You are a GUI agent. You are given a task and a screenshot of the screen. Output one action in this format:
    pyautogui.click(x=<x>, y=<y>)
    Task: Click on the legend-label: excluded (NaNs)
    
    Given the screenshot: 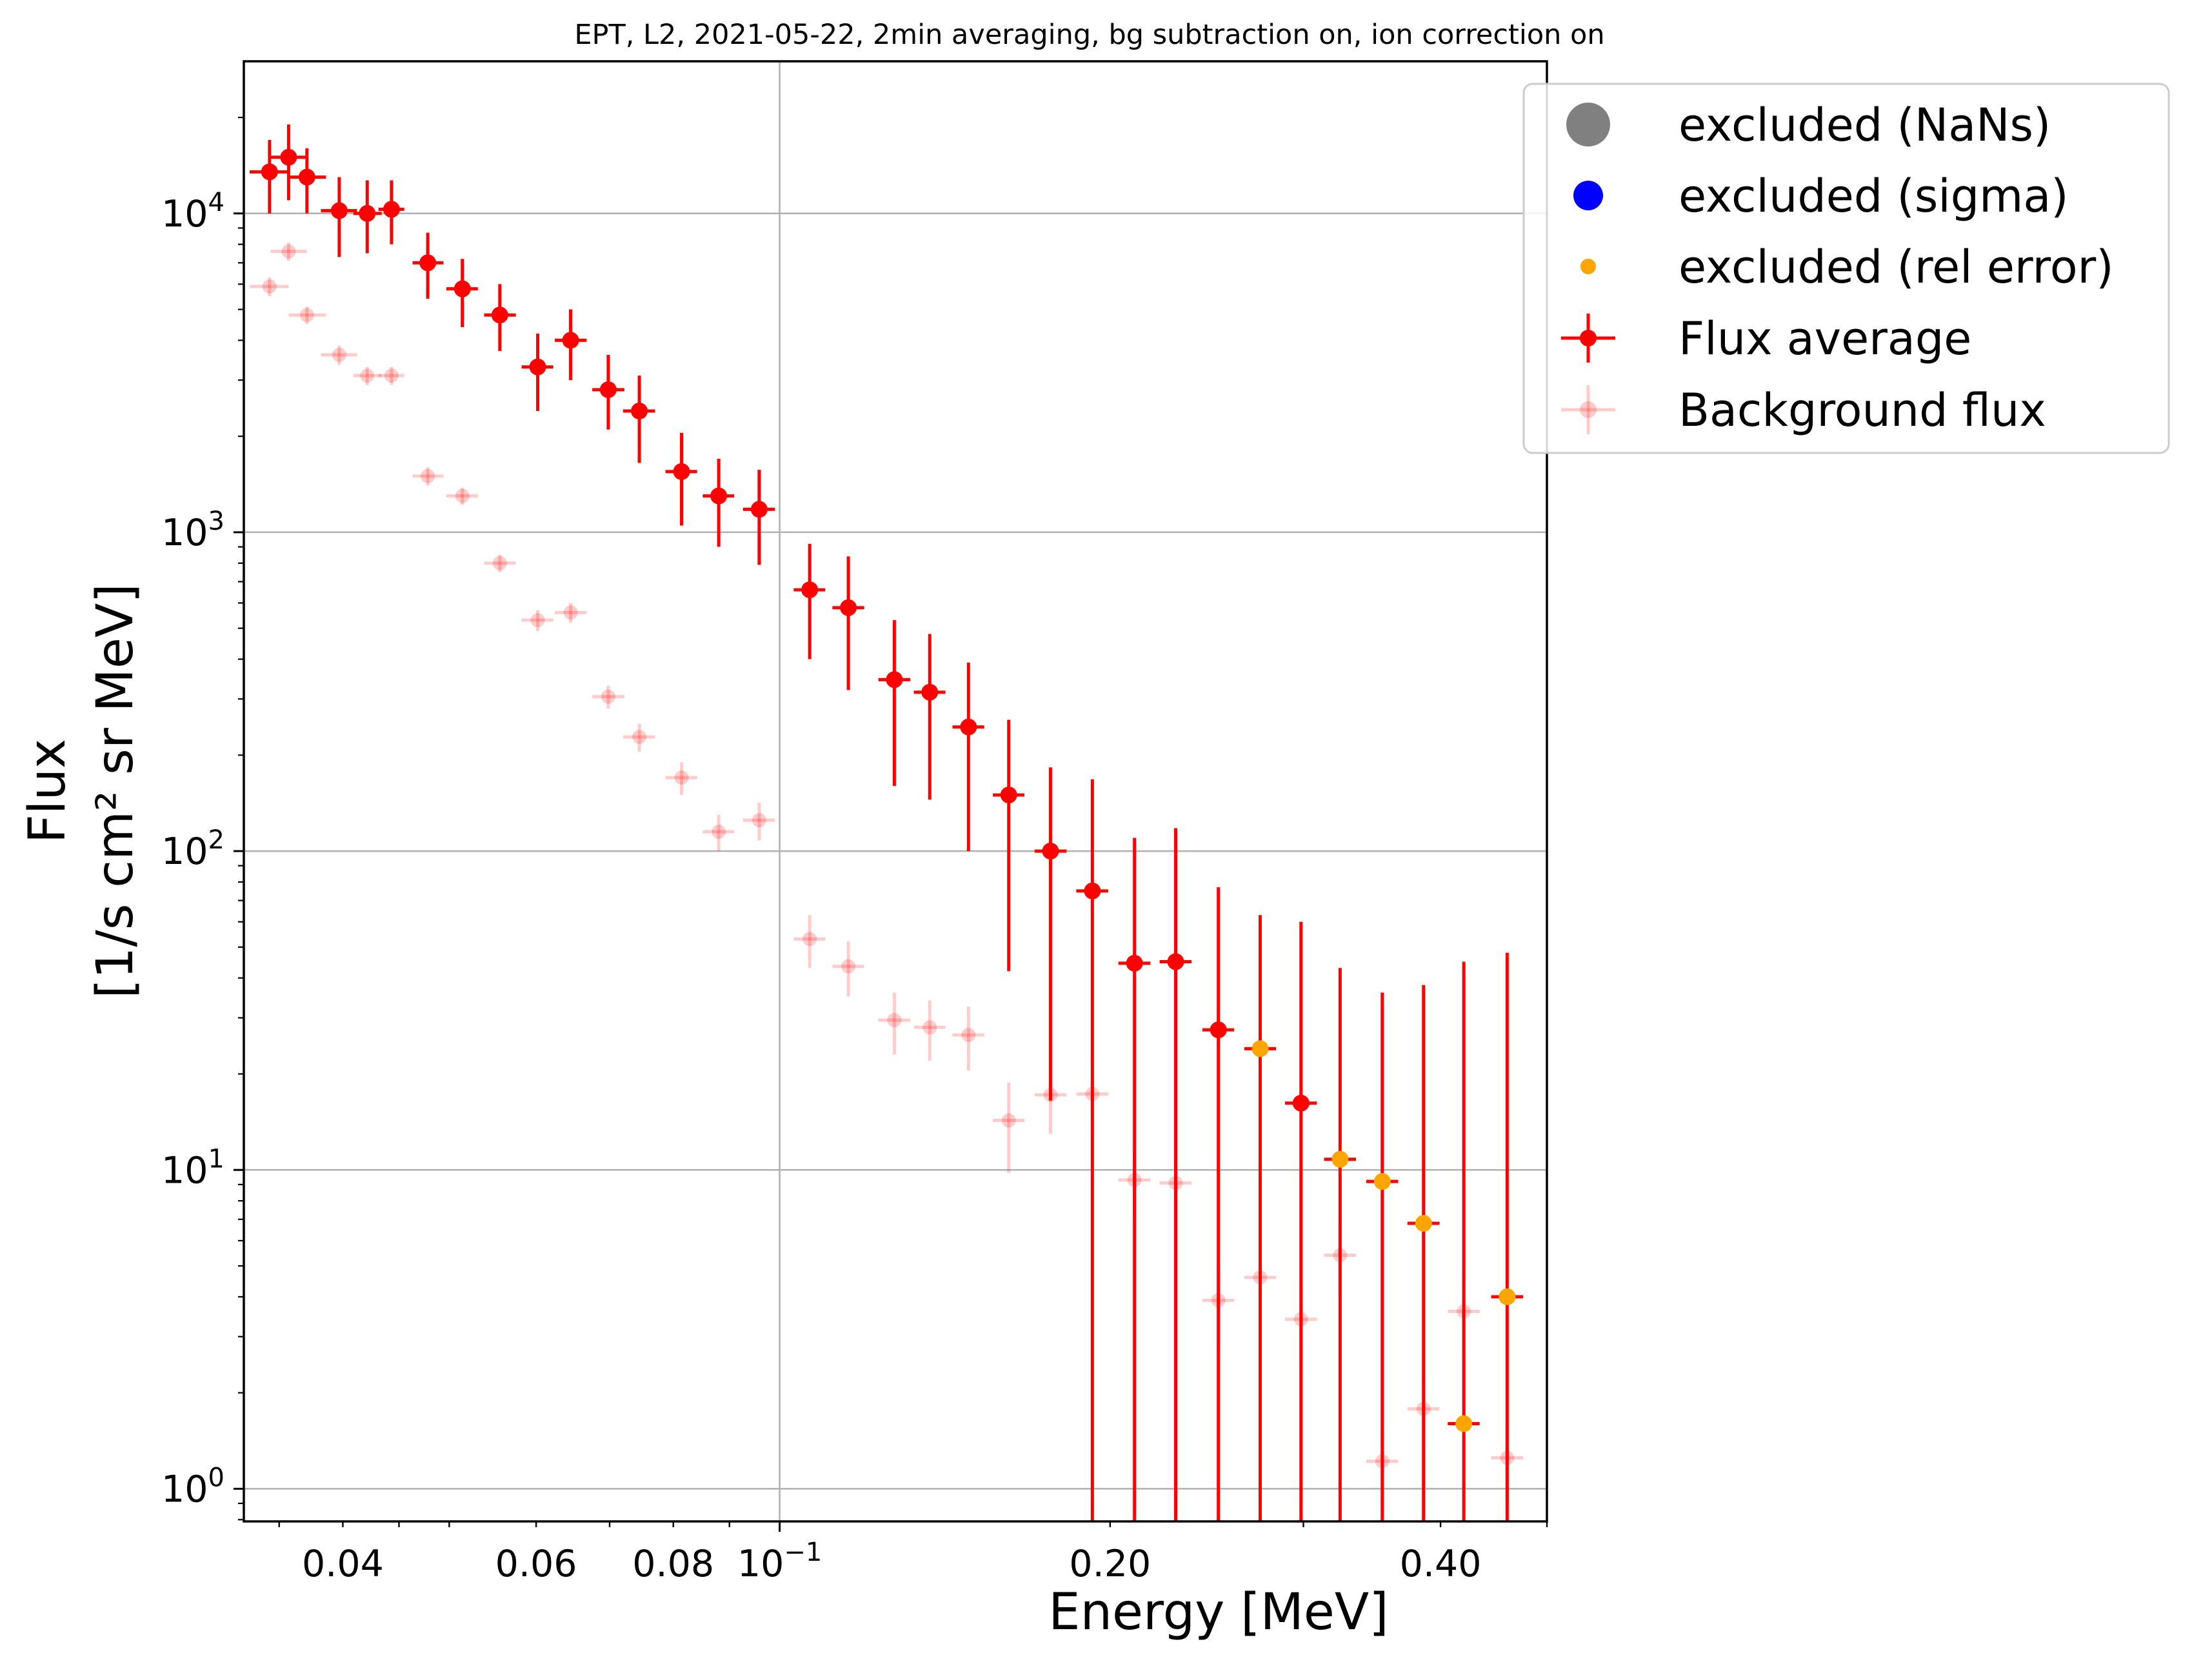 What is the action you would take?
    pyautogui.click(x=1865, y=125)
    